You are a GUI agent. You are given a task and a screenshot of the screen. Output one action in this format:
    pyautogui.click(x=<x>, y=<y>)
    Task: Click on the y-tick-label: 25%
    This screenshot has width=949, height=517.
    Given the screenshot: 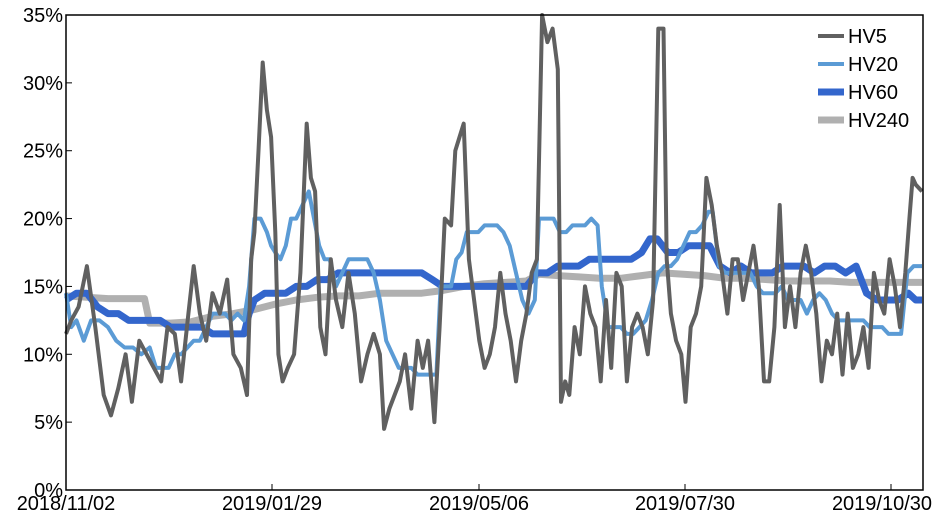 What is the action you would take?
    pyautogui.click(x=43, y=152)
    